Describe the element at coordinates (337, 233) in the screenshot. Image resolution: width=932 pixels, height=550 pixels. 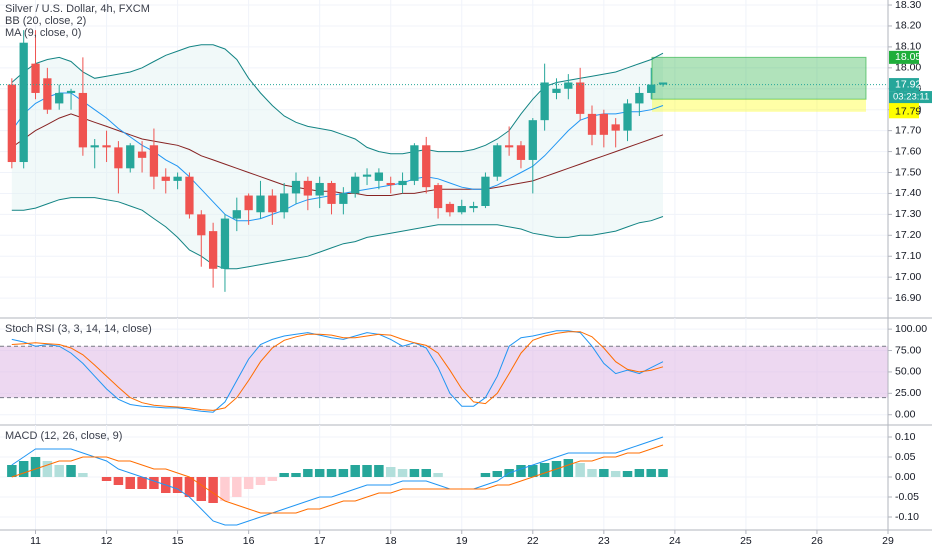
I see `bb-lower` at that location.